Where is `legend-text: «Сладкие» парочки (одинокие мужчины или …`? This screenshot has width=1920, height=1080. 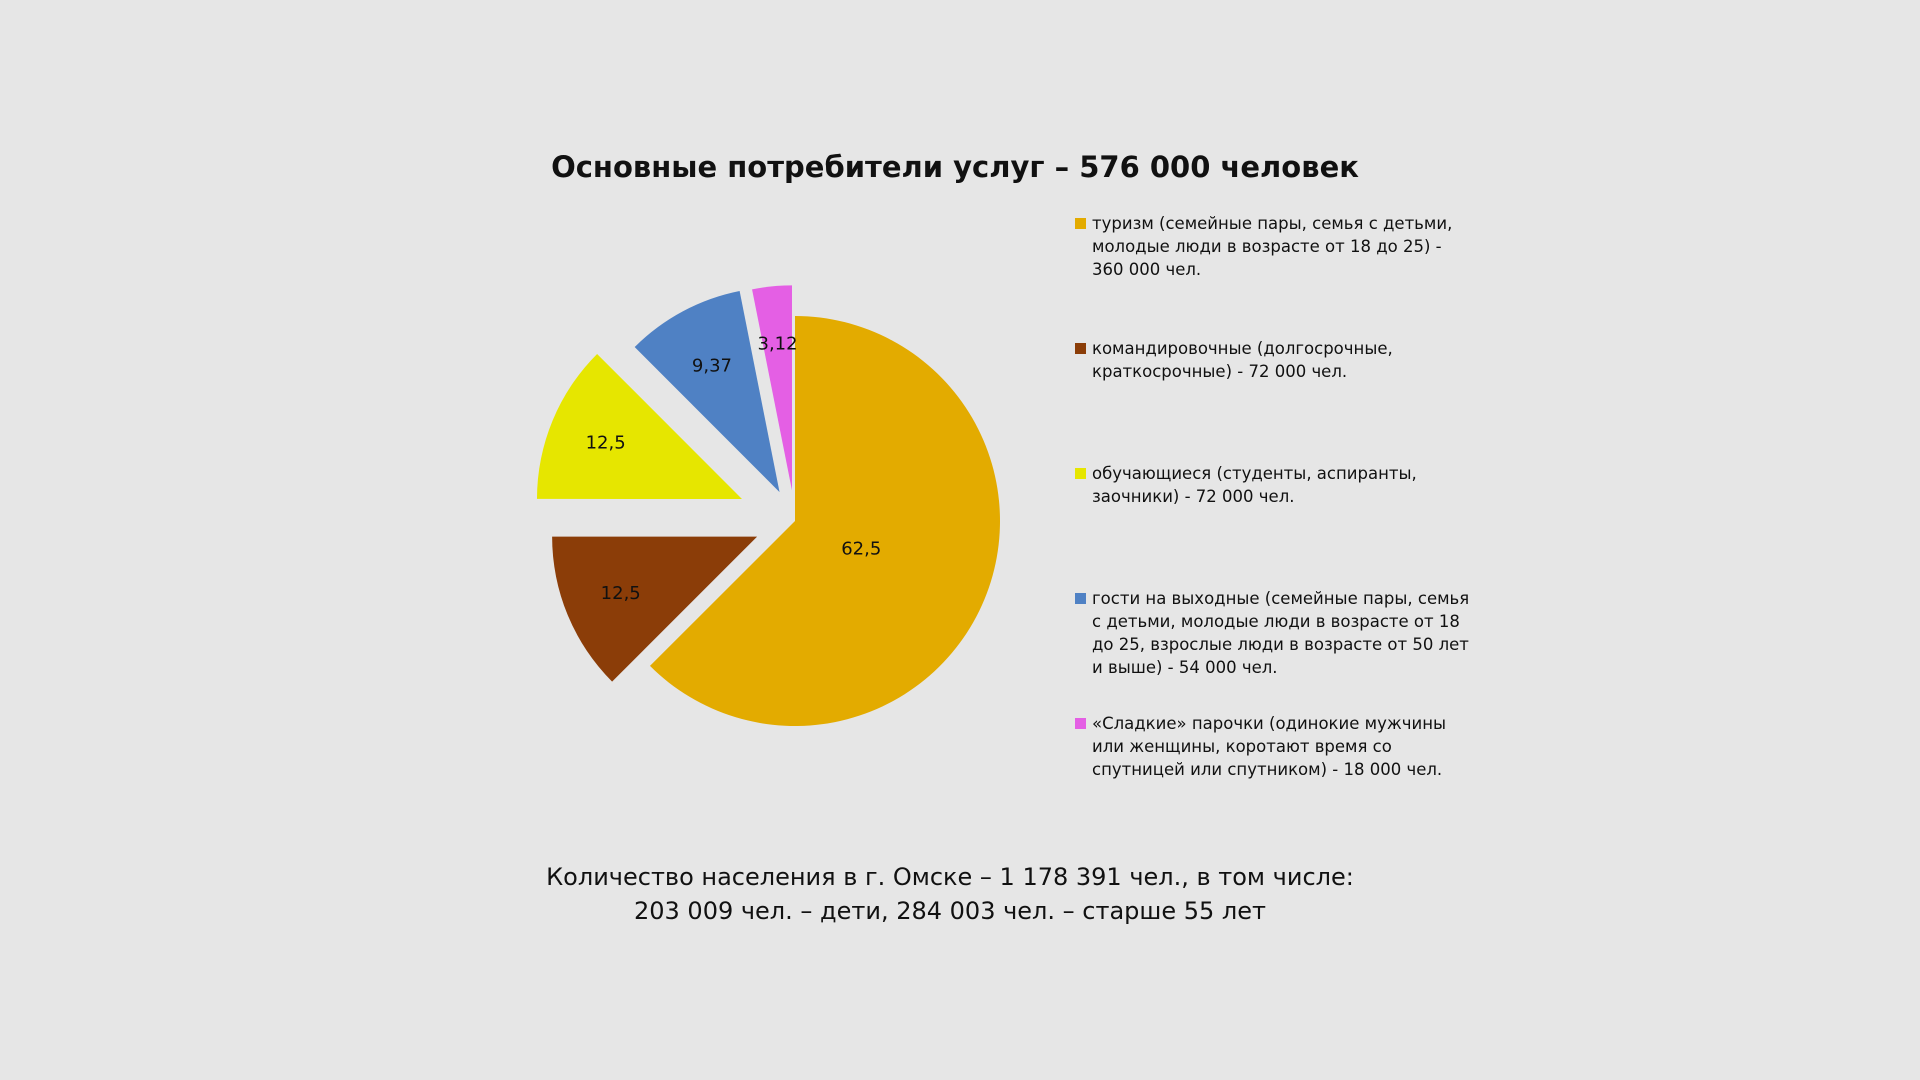 legend-text: «Сладкие» парочки (одинокие мужчины или … is located at coordinates (1269, 746).